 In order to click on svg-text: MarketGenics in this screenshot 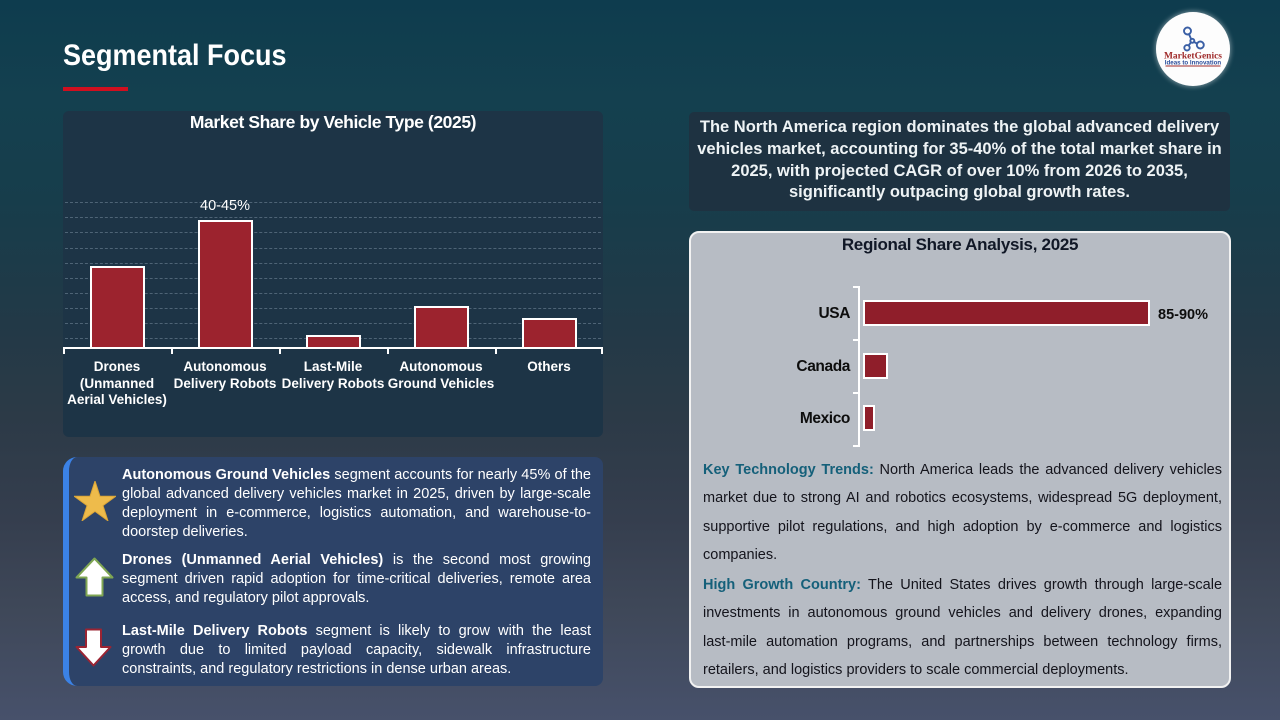, I will do `click(1193, 57)`.